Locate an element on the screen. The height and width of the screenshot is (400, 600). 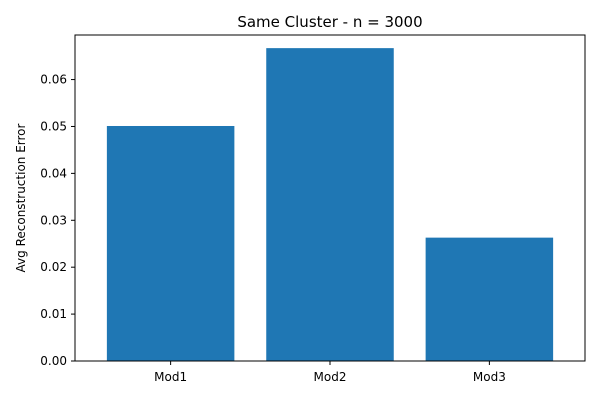
bar-mod3 is located at coordinates (489, 299).